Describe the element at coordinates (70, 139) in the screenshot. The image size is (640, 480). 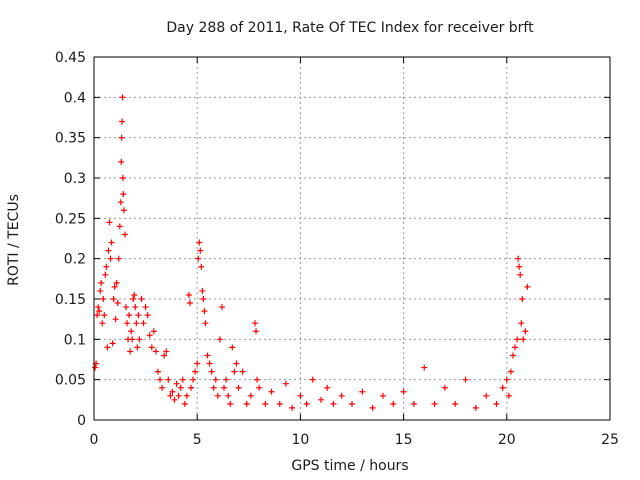
I see `y-tick-label: 0.35` at that location.